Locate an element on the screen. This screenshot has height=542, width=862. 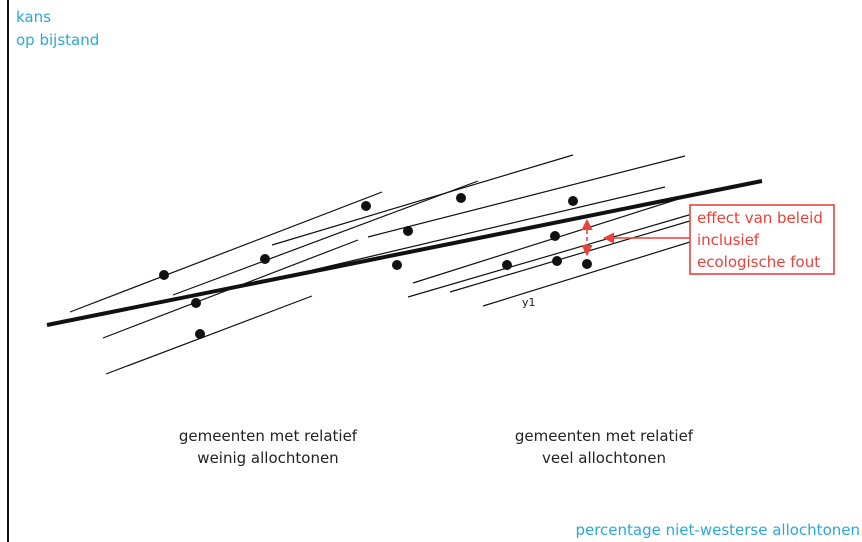
callout-box is located at coordinates (762, 239).